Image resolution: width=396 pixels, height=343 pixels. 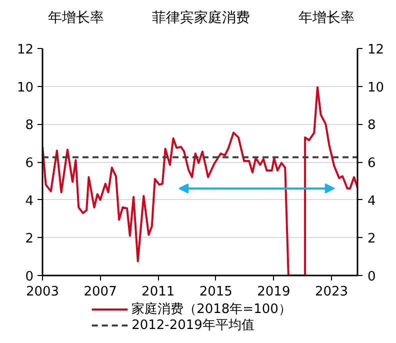 I want to click on y-tick-label: 2, so click(x=29, y=239).